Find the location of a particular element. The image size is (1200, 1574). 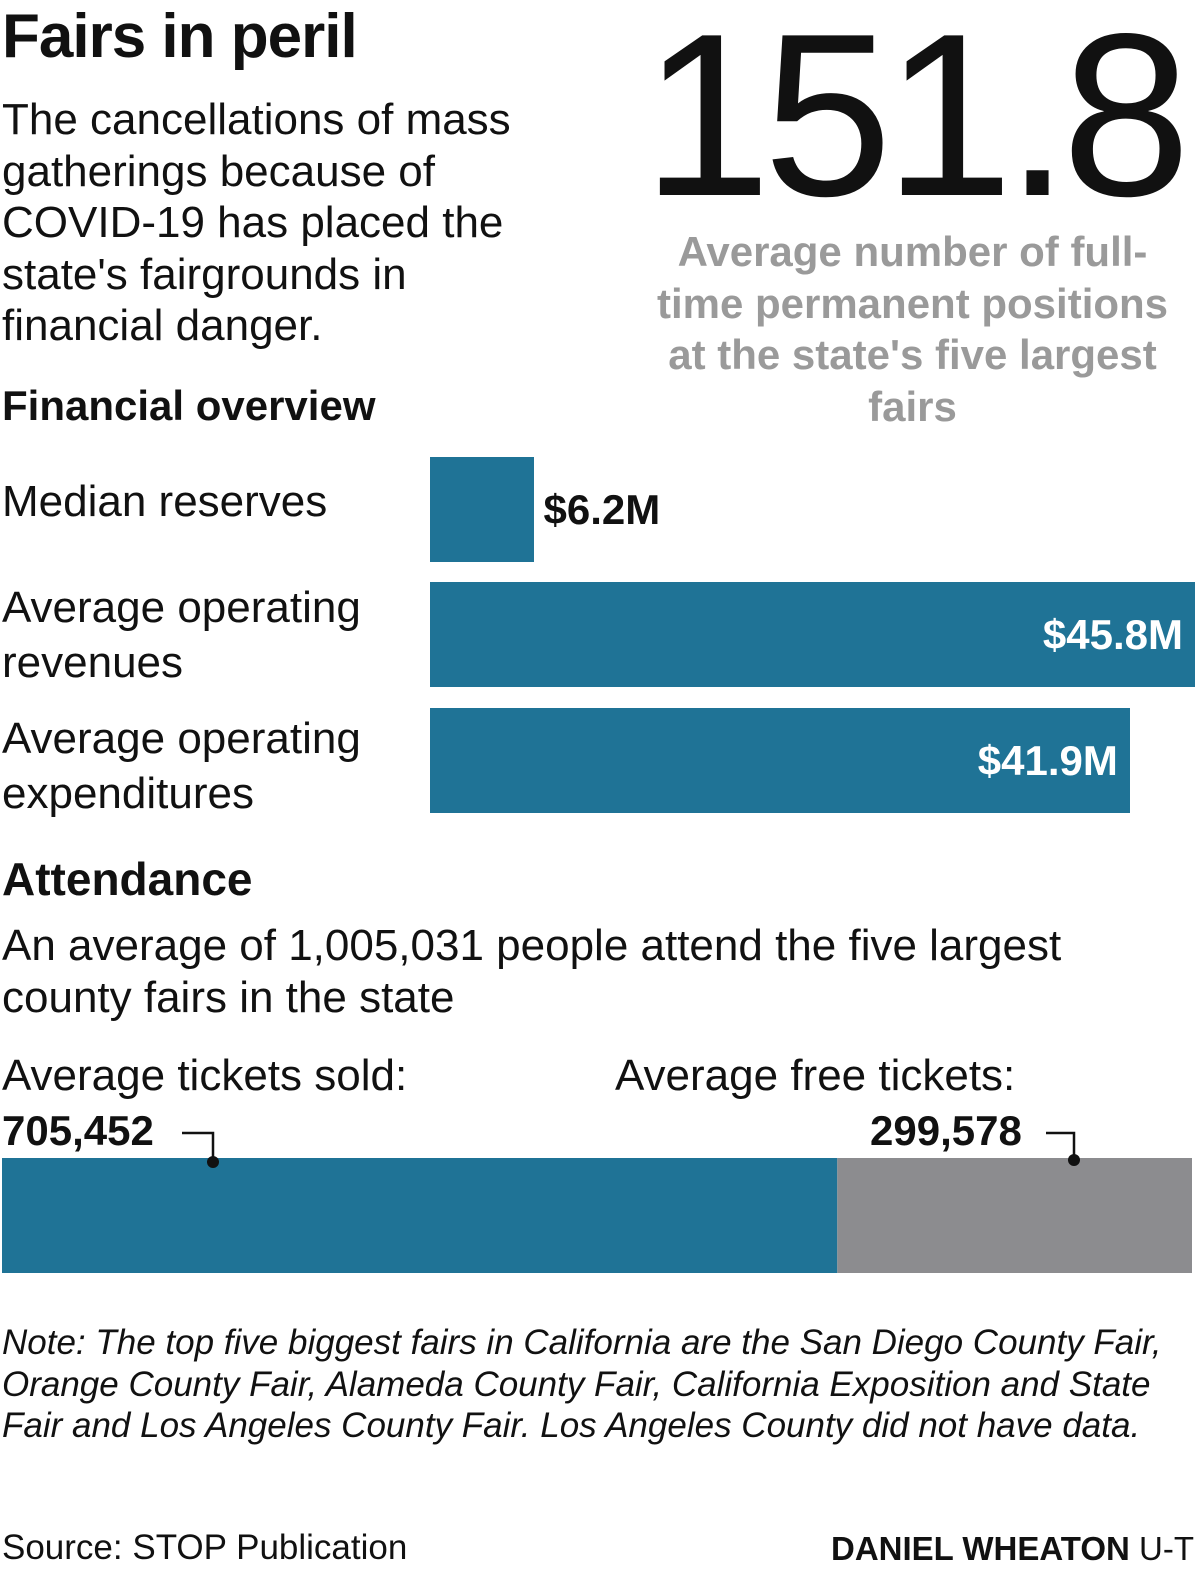

bar-category-label: Median reserves is located at coordinates (165, 501).